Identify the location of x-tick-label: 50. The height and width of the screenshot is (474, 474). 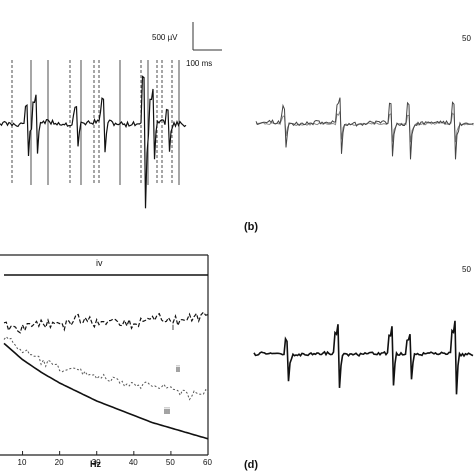
(170, 462).